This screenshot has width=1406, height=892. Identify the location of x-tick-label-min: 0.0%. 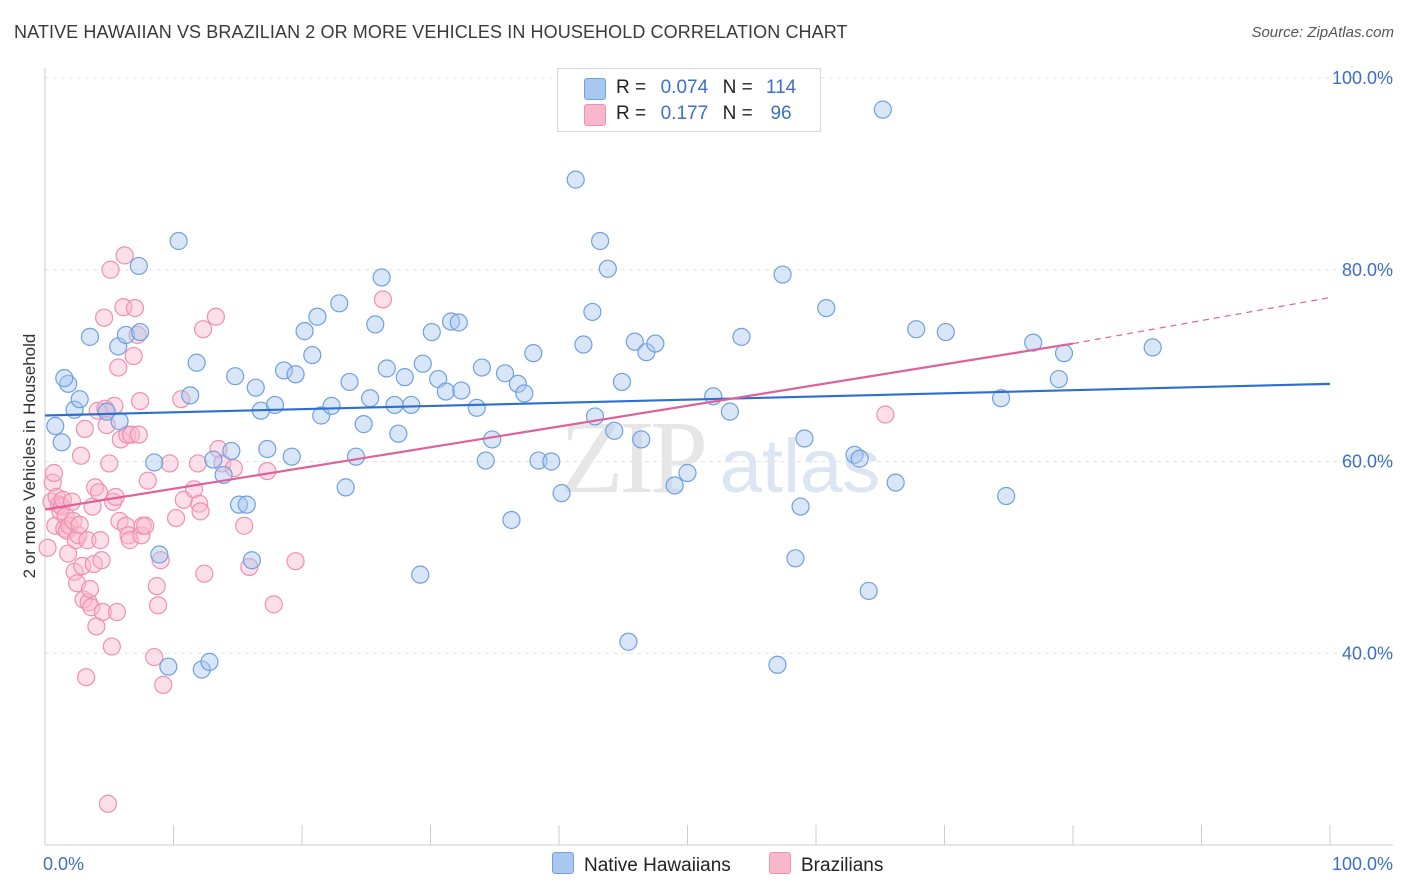
(63, 864).